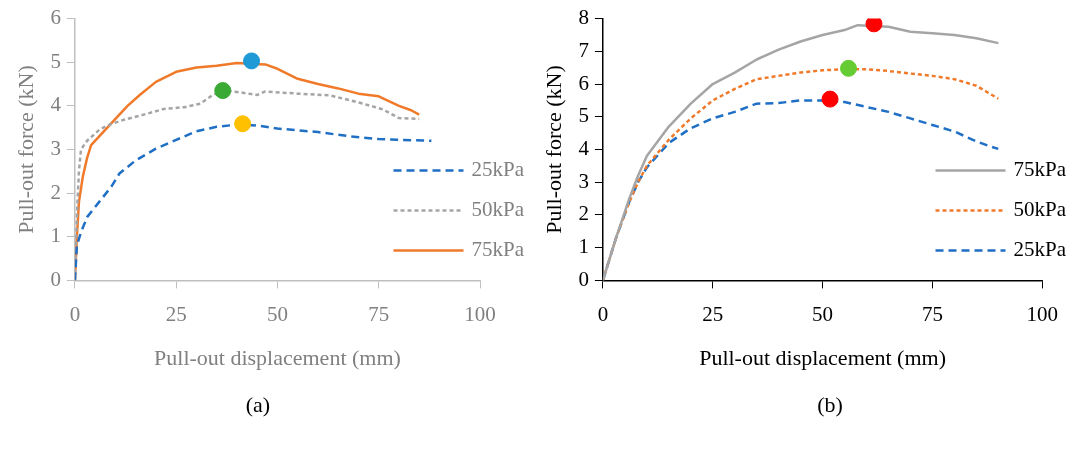 The height and width of the screenshot is (476, 1072). What do you see at coordinates (583, 17) in the screenshot?
I see `y-tick-label: 8` at bounding box center [583, 17].